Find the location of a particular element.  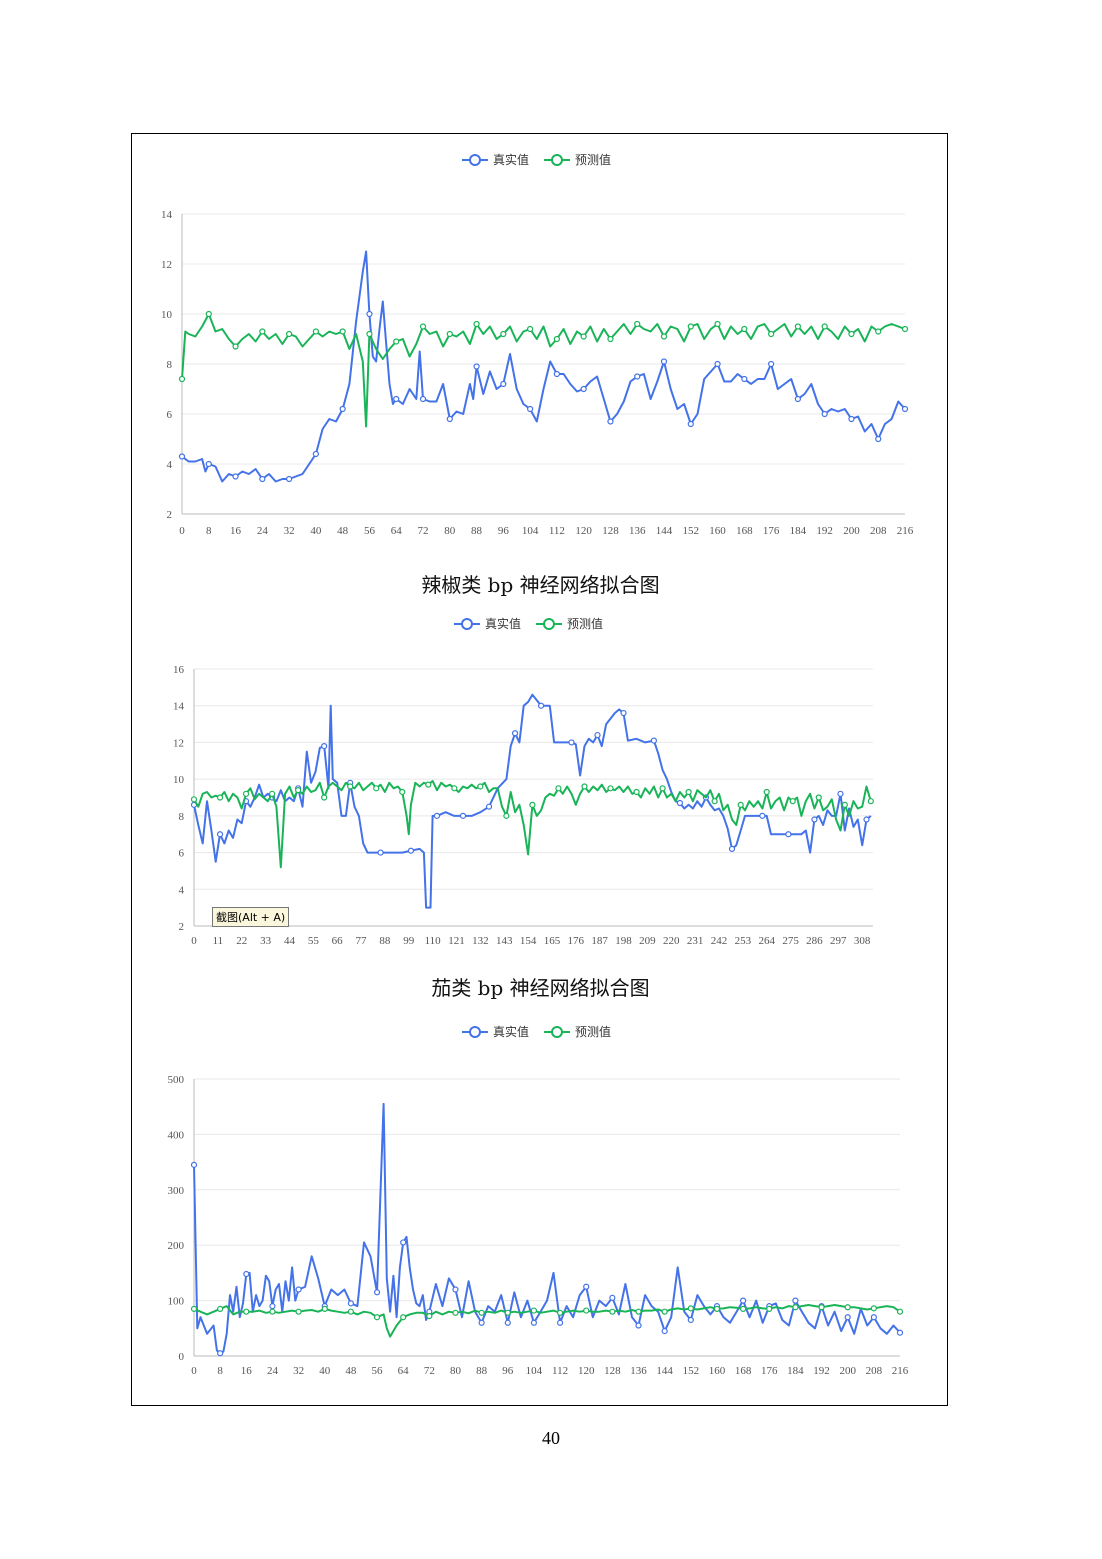

legend-label: 预测值 is located at coordinates (585, 623).